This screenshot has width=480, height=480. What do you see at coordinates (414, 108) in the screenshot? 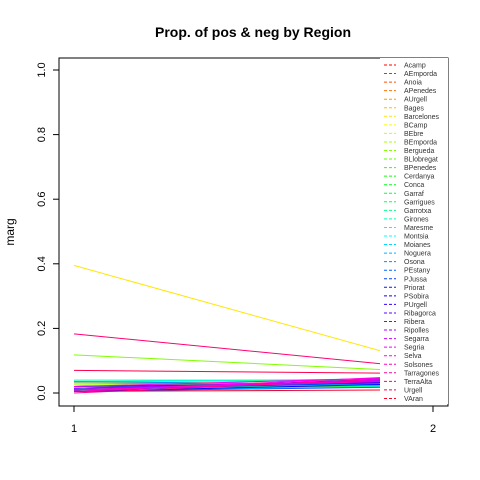
I see `legend-label: Bages` at bounding box center [414, 108].